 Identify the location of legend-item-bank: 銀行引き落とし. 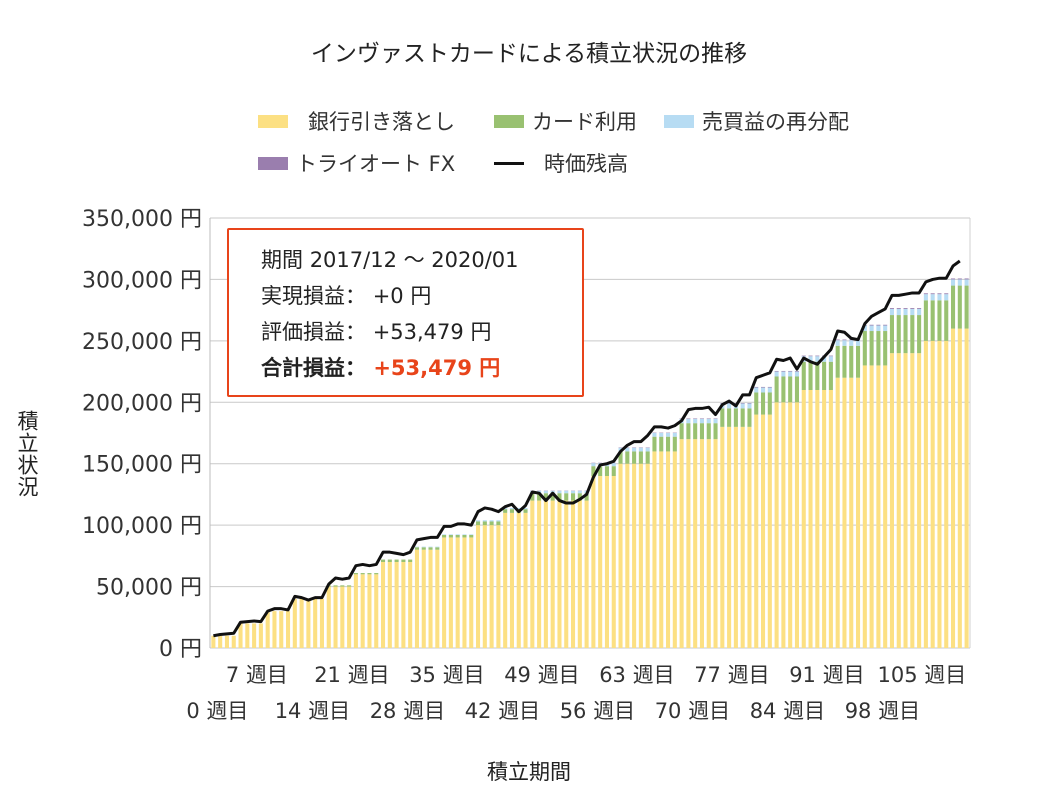
(356, 121).